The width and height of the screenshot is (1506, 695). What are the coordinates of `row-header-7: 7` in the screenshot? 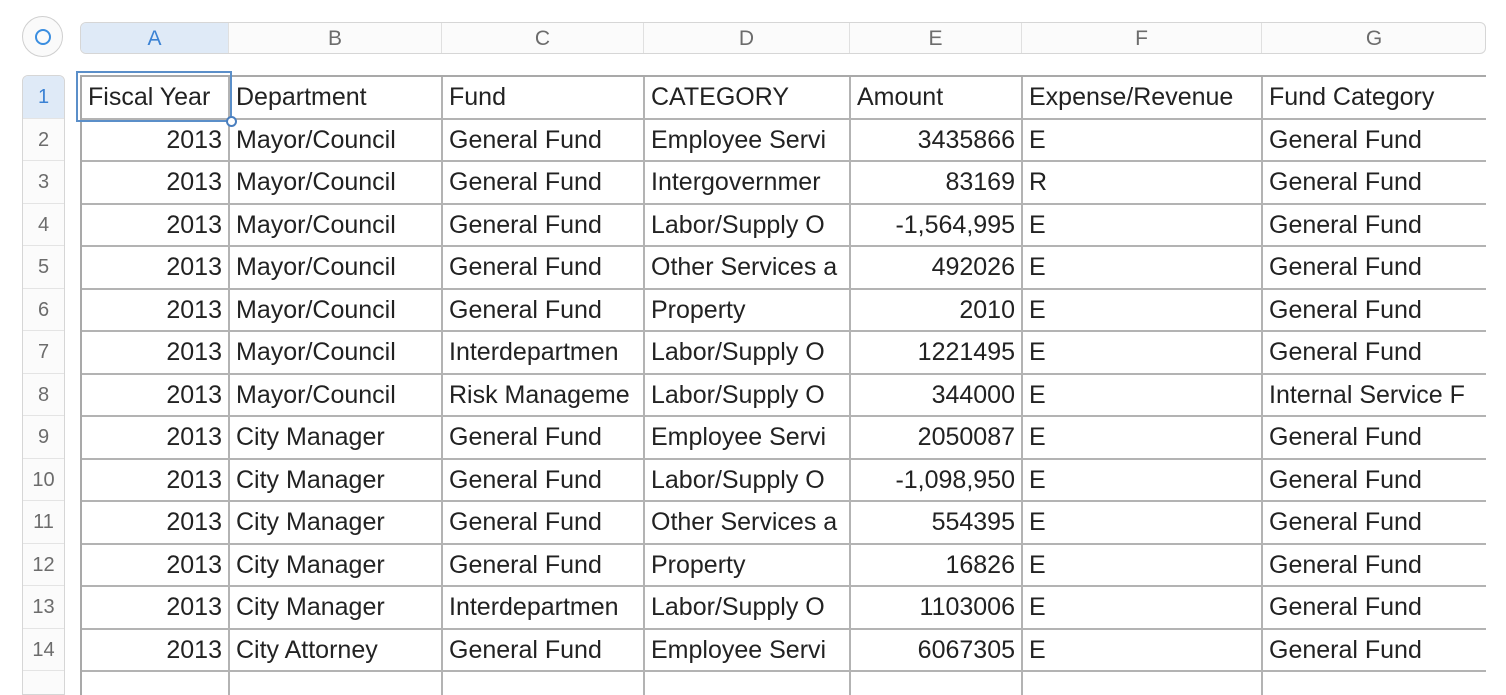 It's located at (43, 352).